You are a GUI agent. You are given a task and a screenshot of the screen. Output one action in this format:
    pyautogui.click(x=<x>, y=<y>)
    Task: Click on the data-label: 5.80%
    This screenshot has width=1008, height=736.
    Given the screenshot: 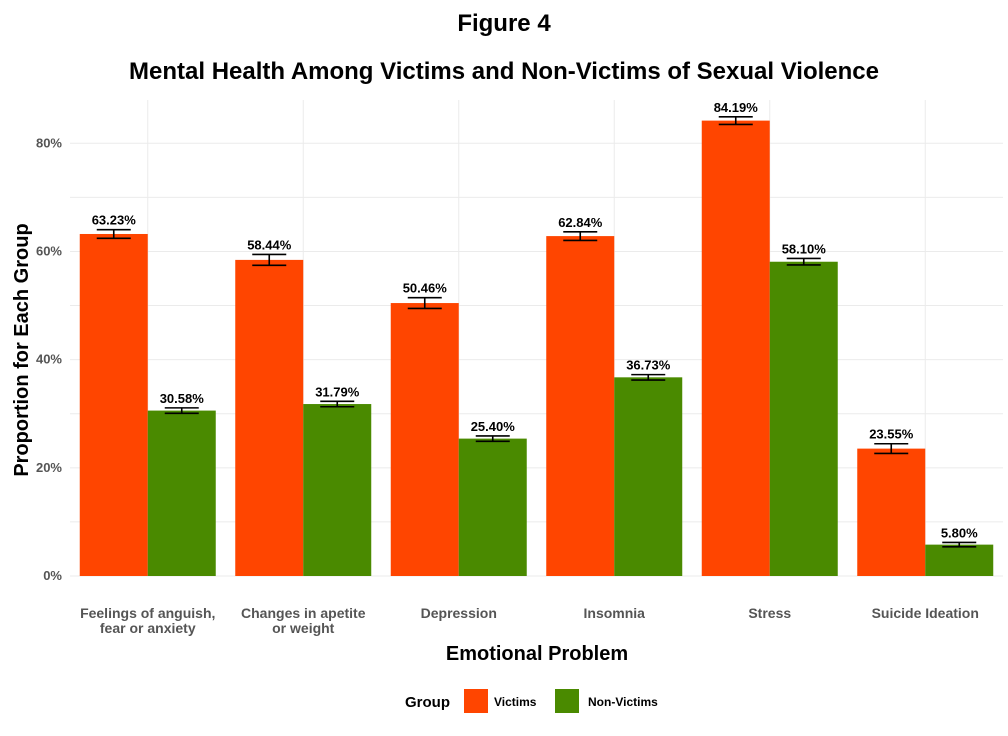 What is the action you would take?
    pyautogui.click(x=959, y=532)
    